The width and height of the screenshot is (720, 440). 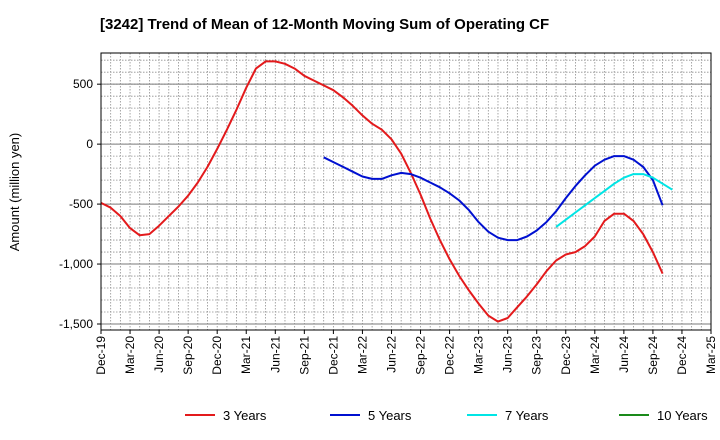 I want to click on x-tick-label: Dec-23, so click(x=566, y=355).